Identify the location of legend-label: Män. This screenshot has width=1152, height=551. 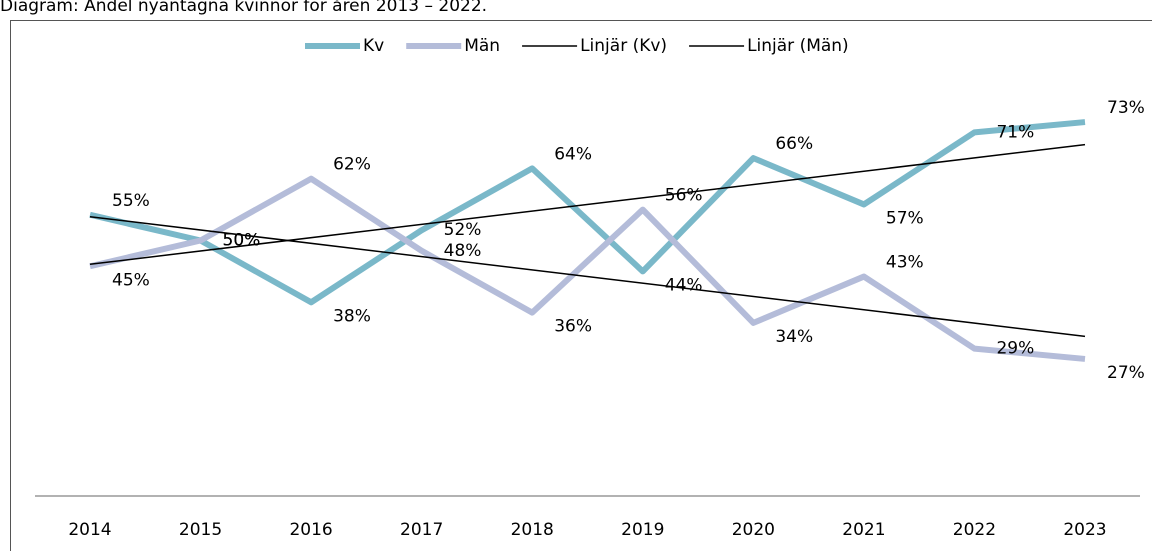
(482, 46).